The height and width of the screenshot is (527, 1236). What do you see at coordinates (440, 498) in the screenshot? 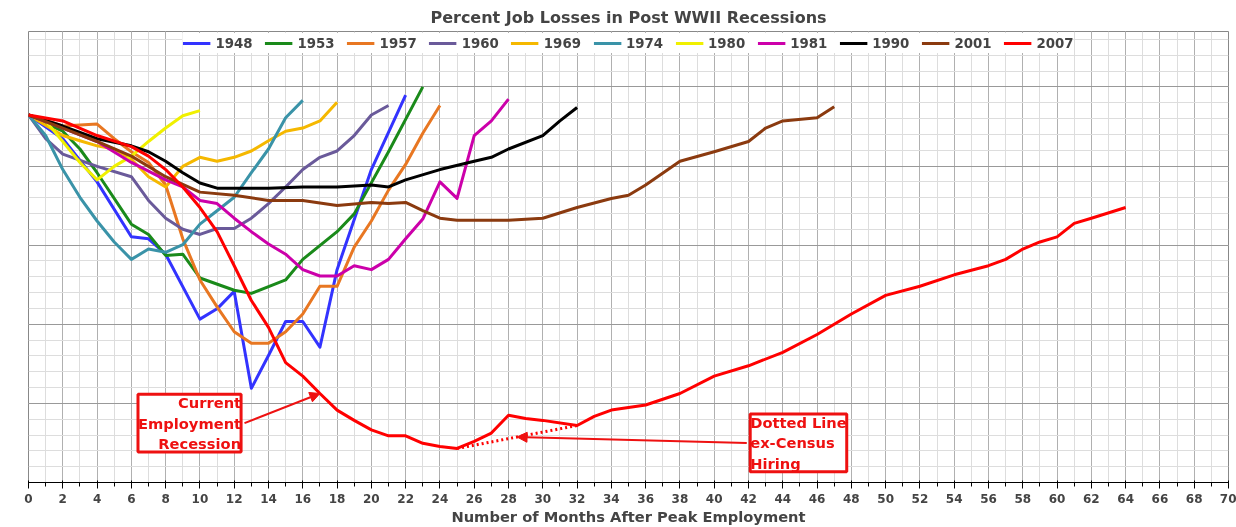
I see `x-tick-label: 24` at bounding box center [440, 498].